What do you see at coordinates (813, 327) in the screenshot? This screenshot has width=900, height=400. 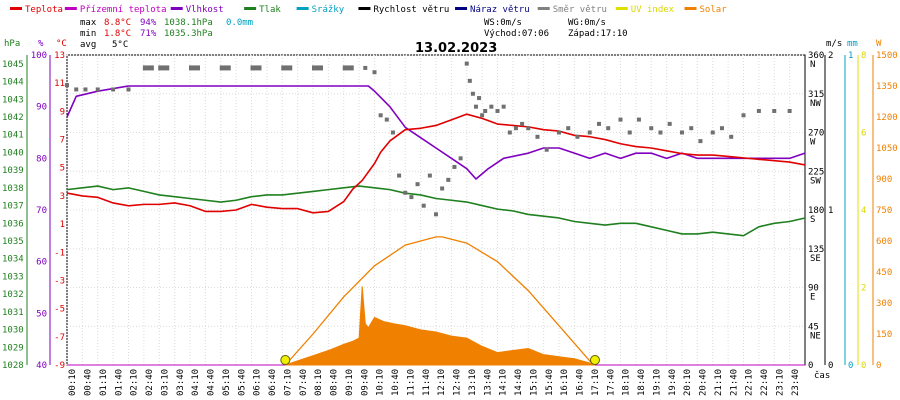 I see `dir-tick: 45` at bounding box center [813, 327].